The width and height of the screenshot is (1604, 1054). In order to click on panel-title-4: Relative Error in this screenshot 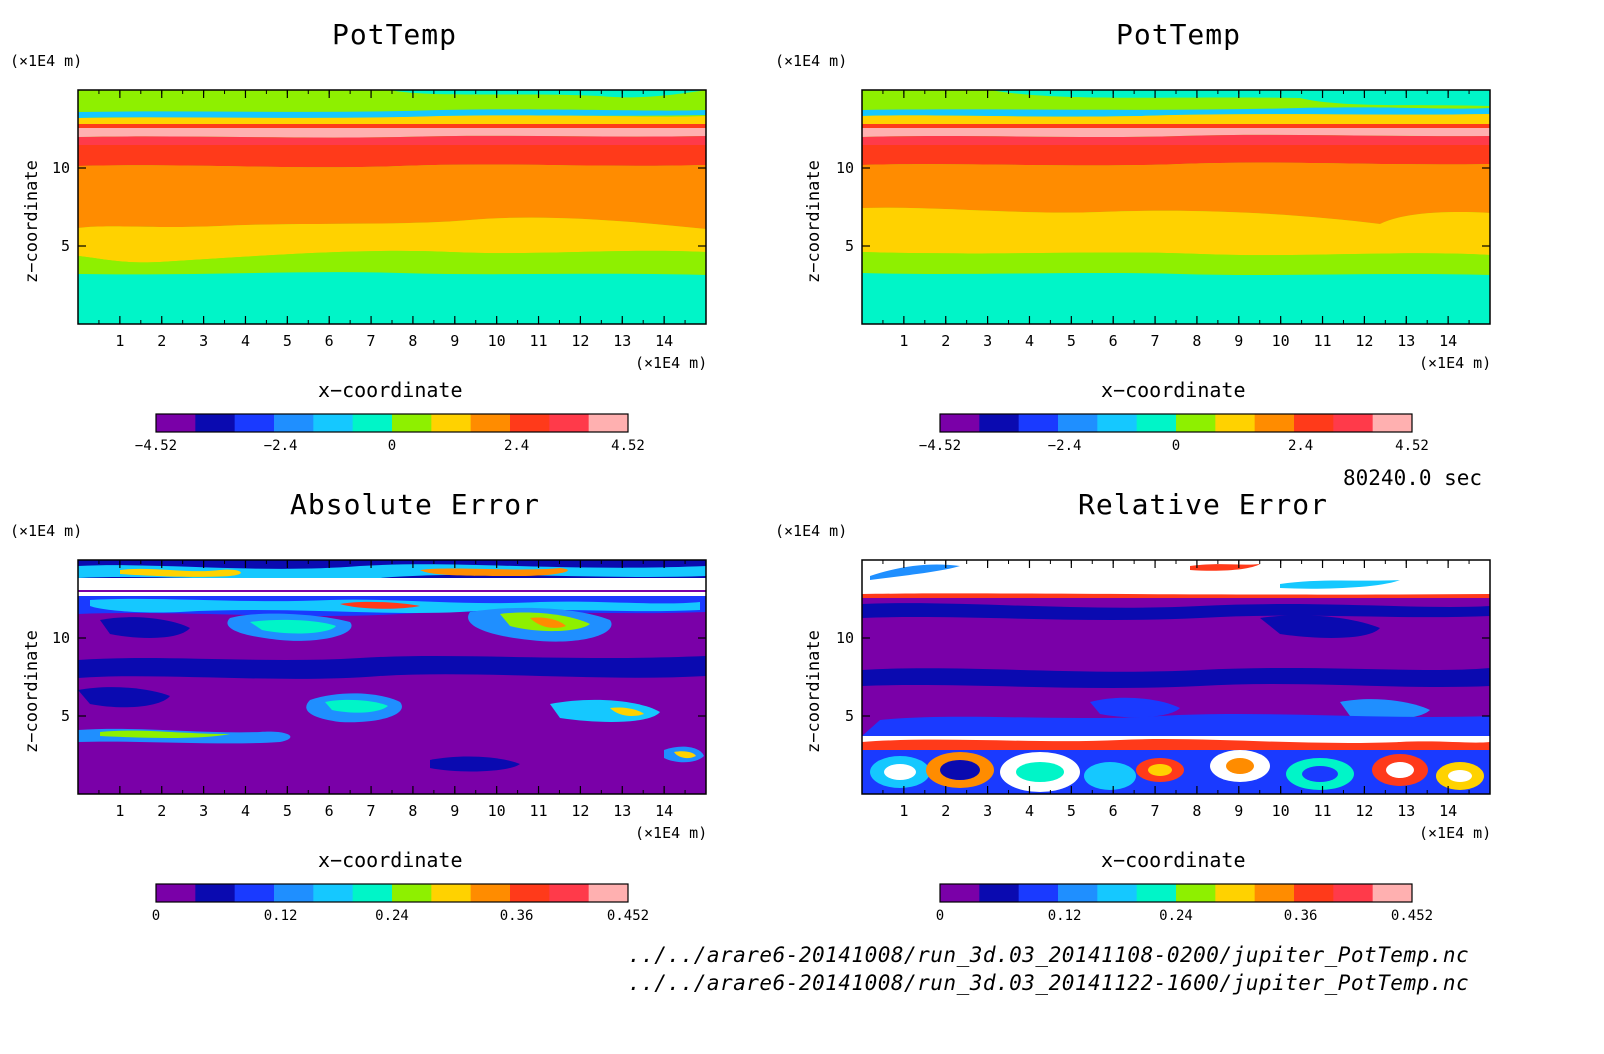, I will do `click(1203, 504)`.